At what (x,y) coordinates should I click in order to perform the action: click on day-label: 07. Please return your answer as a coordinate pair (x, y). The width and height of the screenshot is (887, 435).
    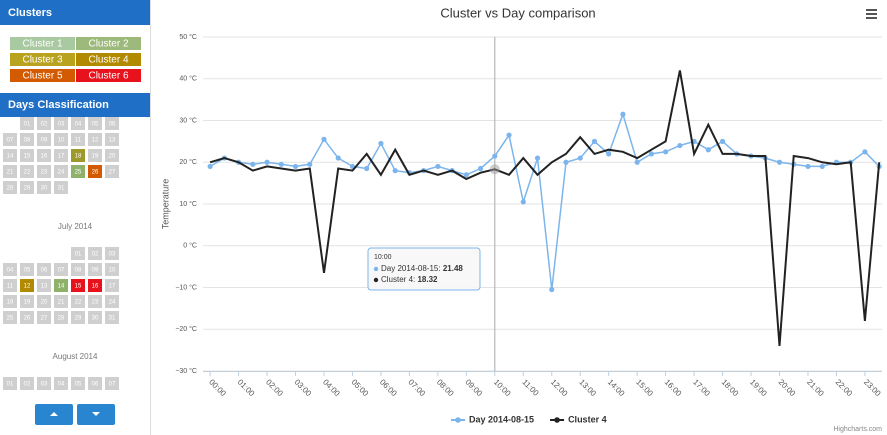
    Looking at the image, I should click on (112, 385).